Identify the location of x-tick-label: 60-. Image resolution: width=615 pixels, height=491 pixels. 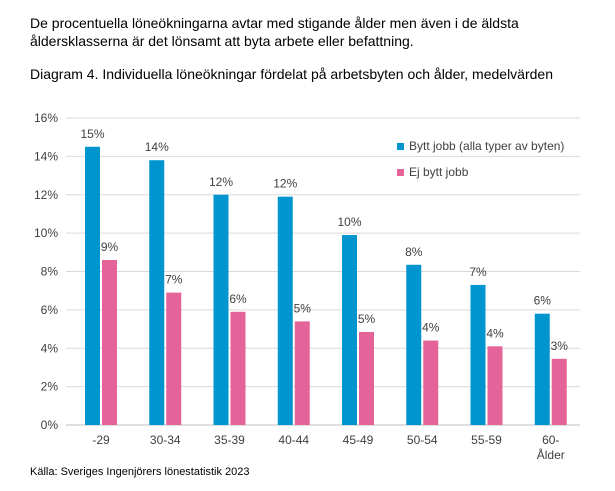
(550, 440).